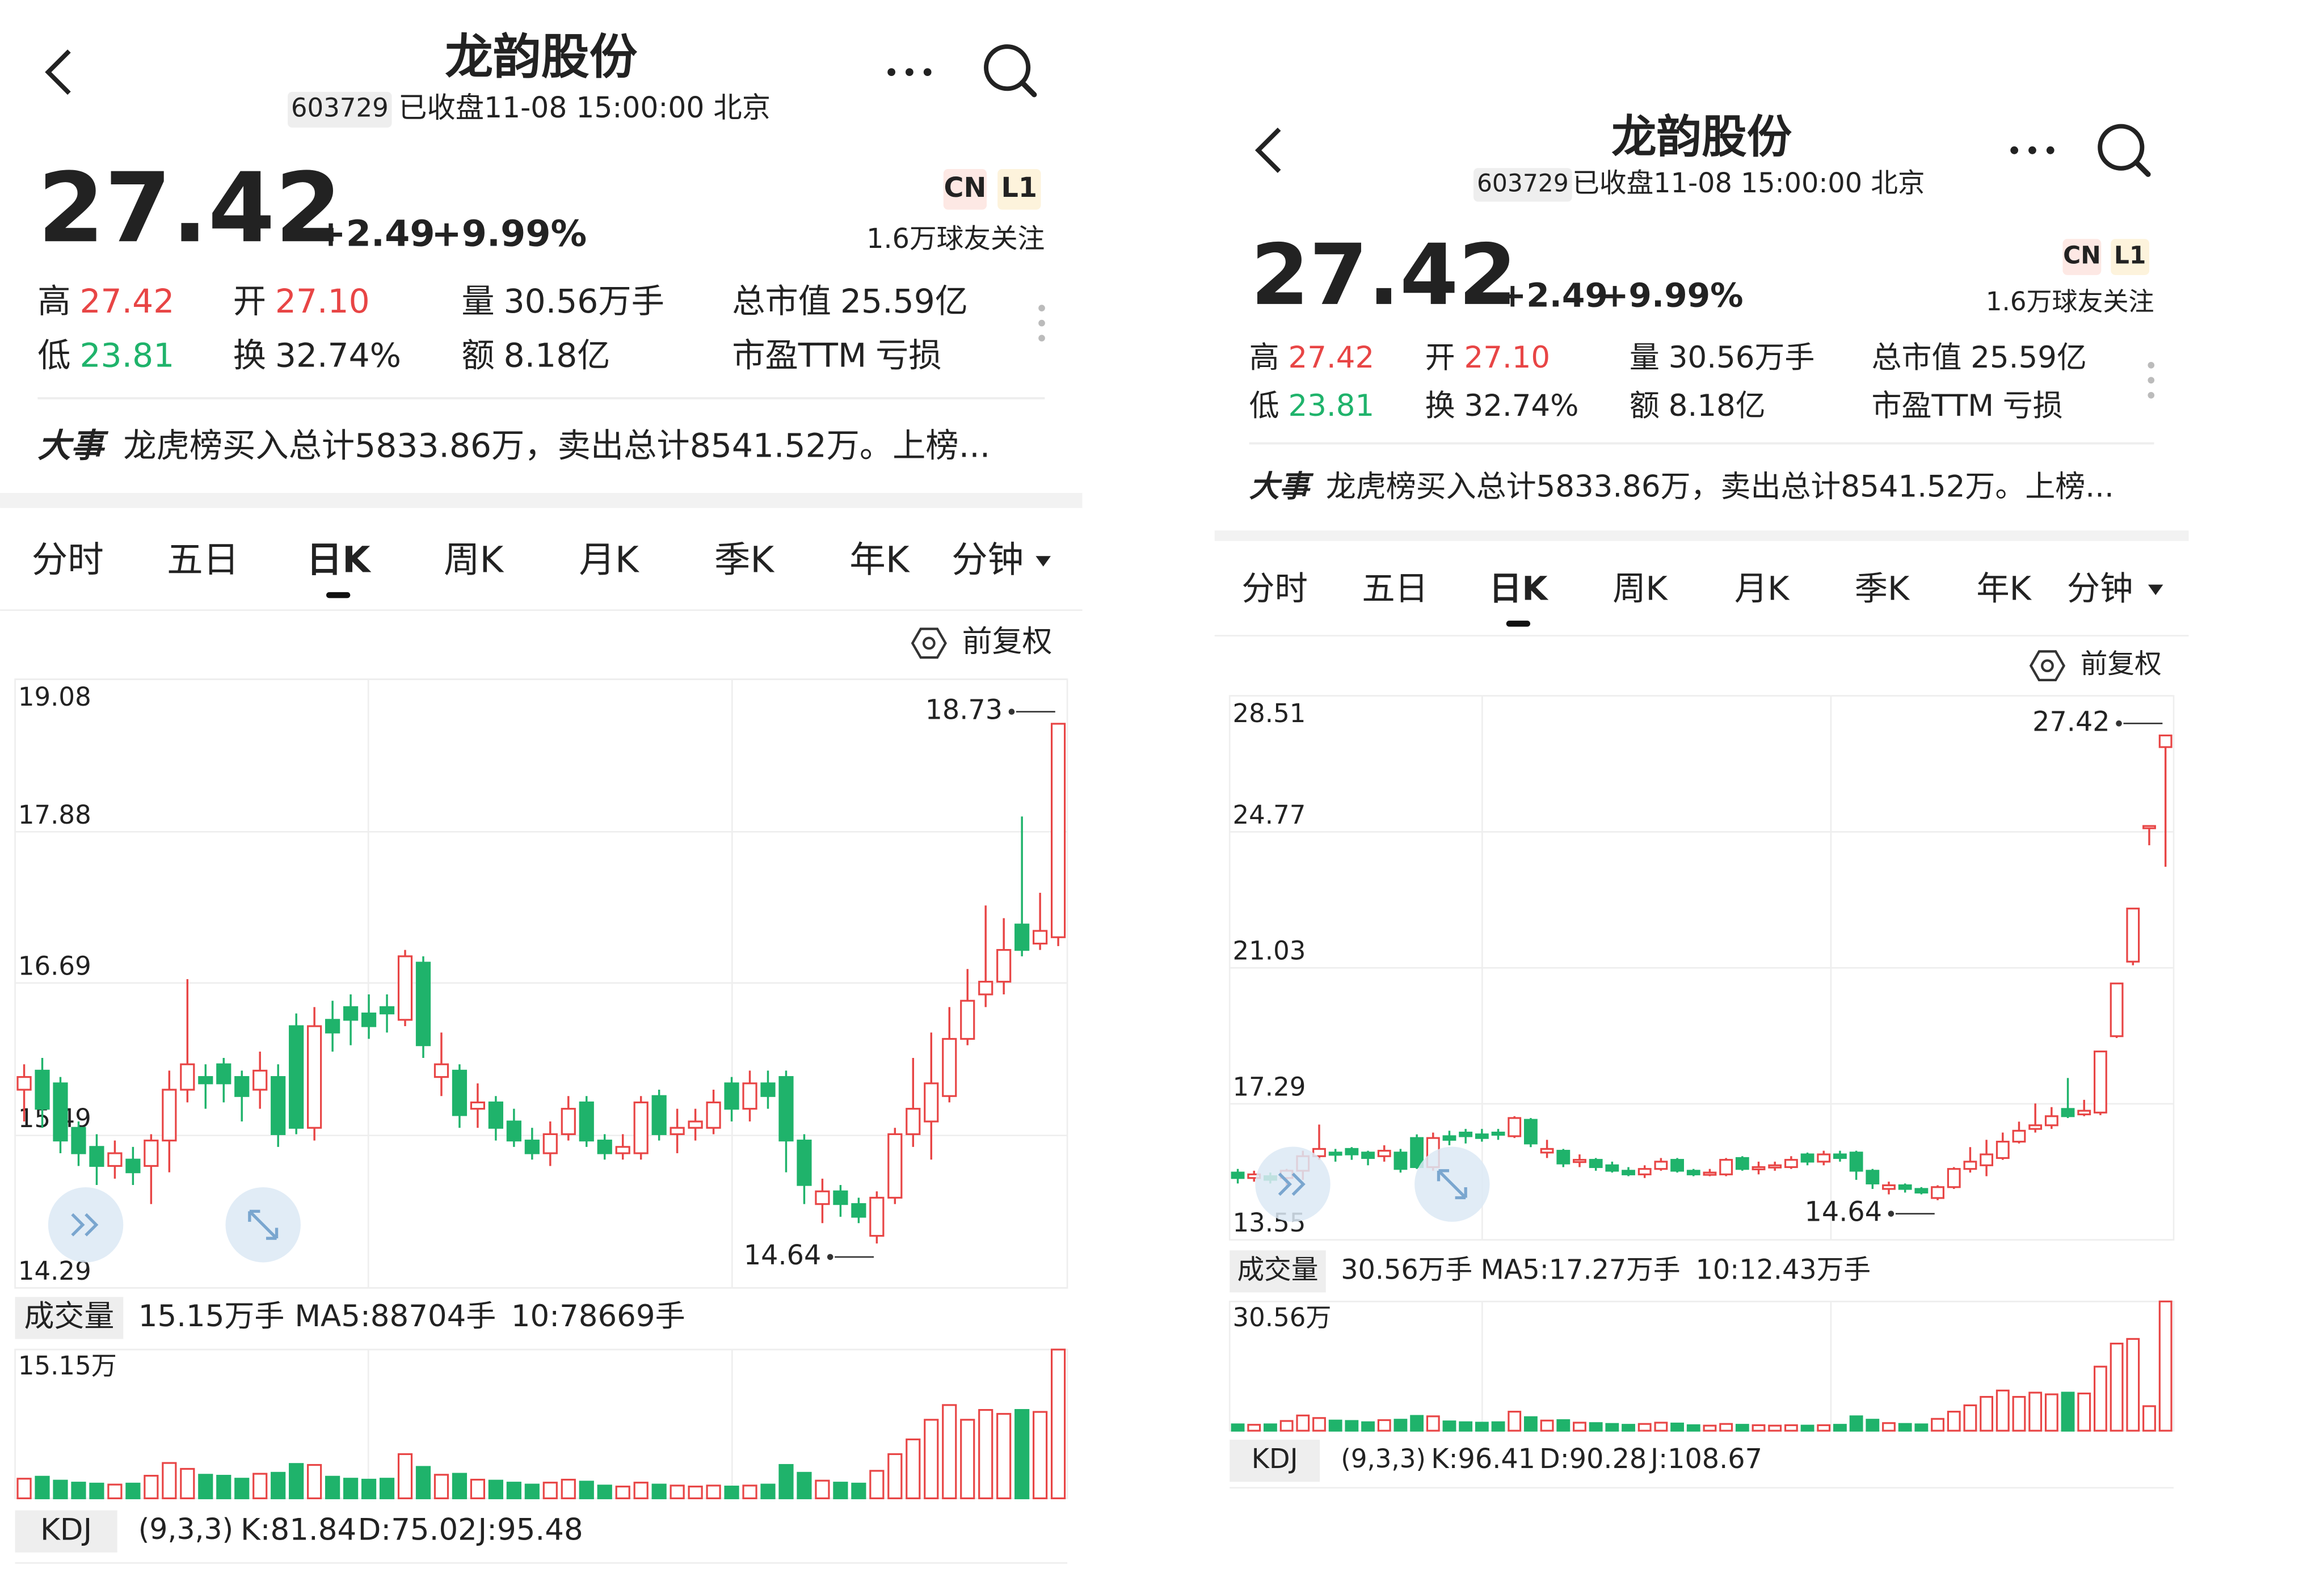 This screenshot has width=2324, height=1590. Describe the element at coordinates (1593, 1460) in the screenshot. I see `kdj-d: D:90.28` at that location.